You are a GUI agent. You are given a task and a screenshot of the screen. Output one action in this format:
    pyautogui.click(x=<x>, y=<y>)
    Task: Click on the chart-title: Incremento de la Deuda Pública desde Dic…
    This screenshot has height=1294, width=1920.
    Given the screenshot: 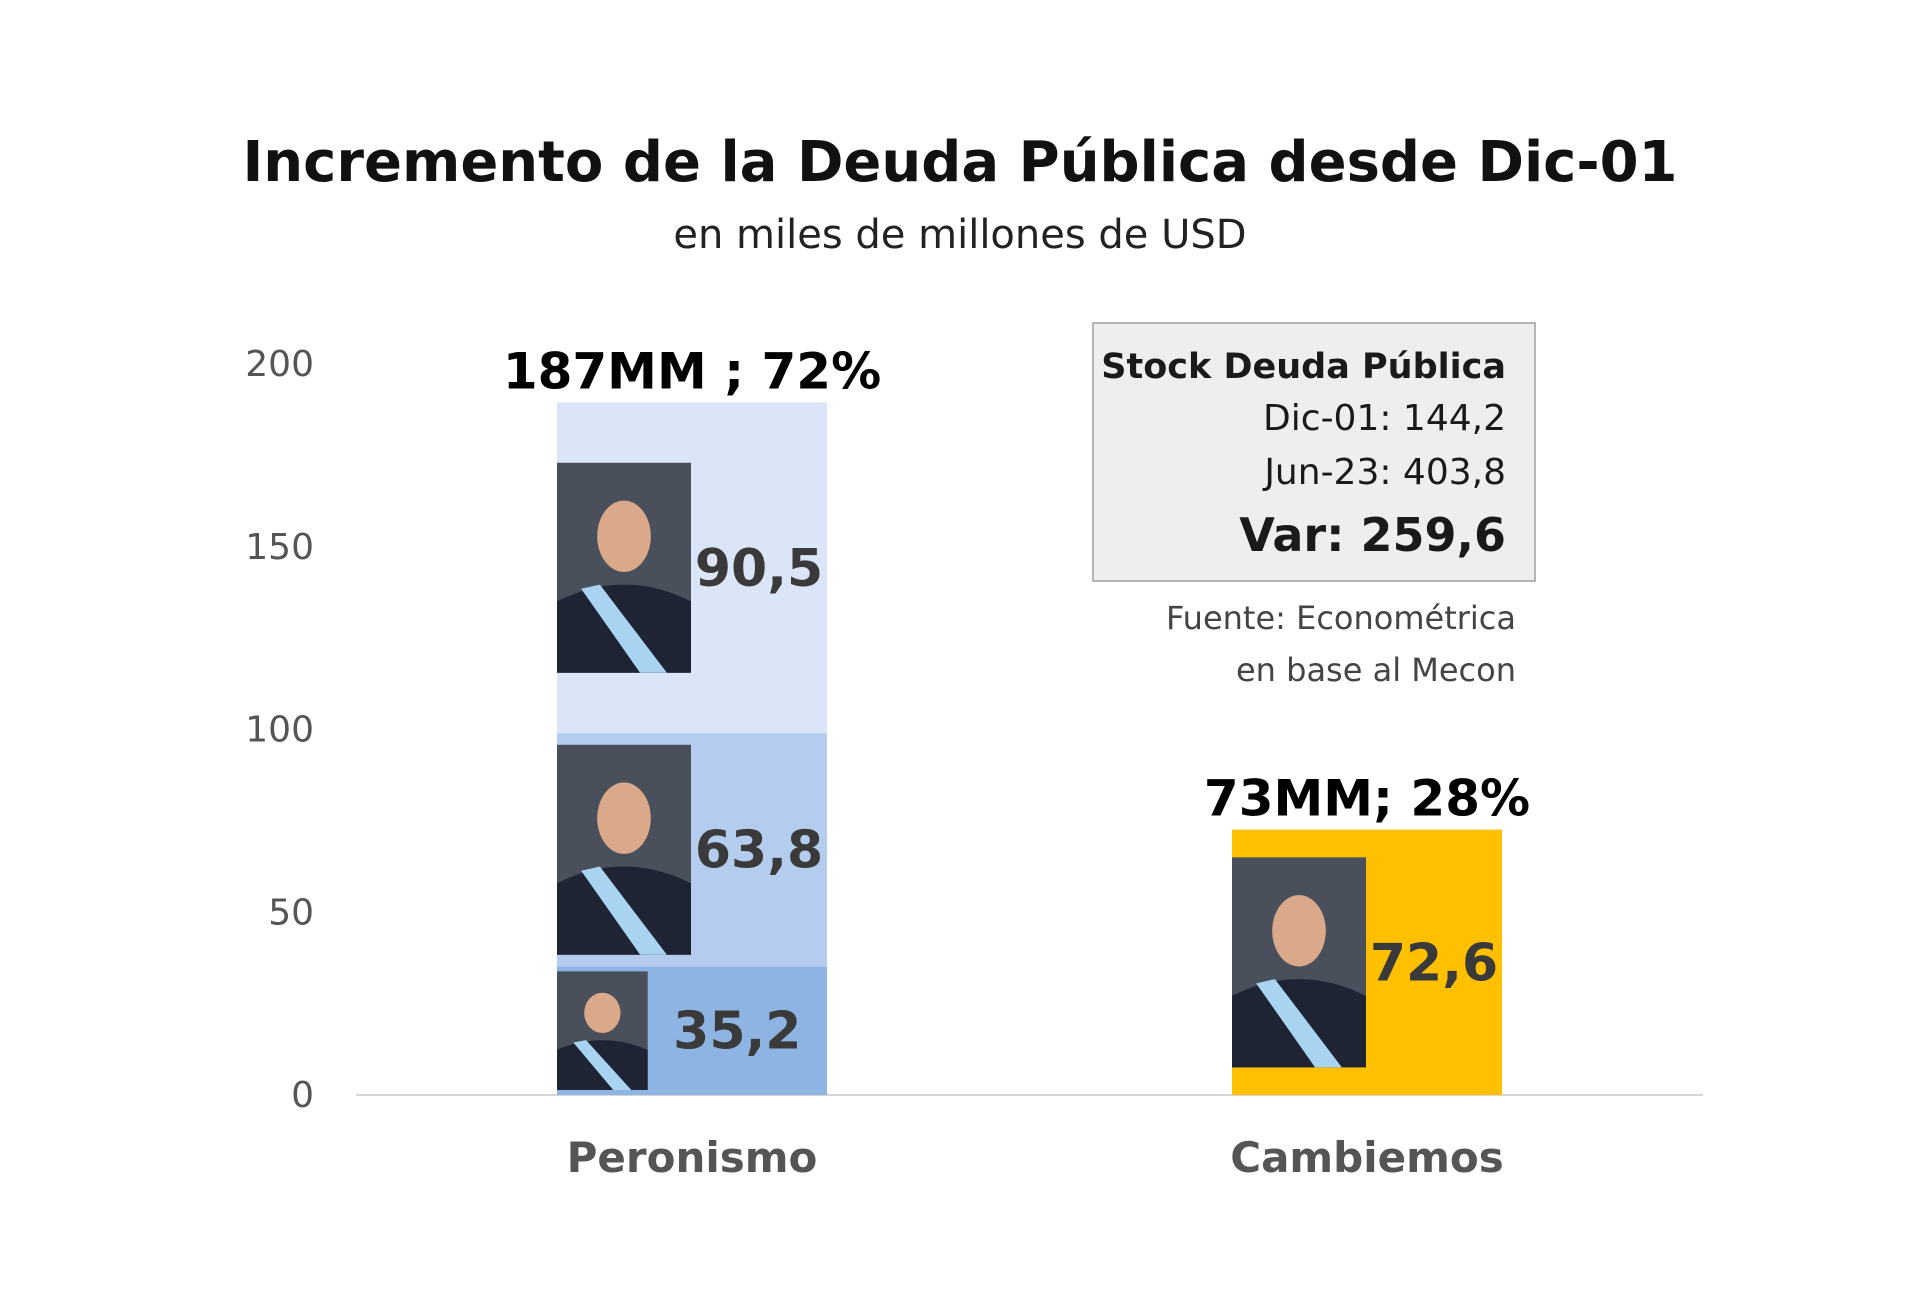 What is the action you would take?
    pyautogui.click(x=960, y=162)
    